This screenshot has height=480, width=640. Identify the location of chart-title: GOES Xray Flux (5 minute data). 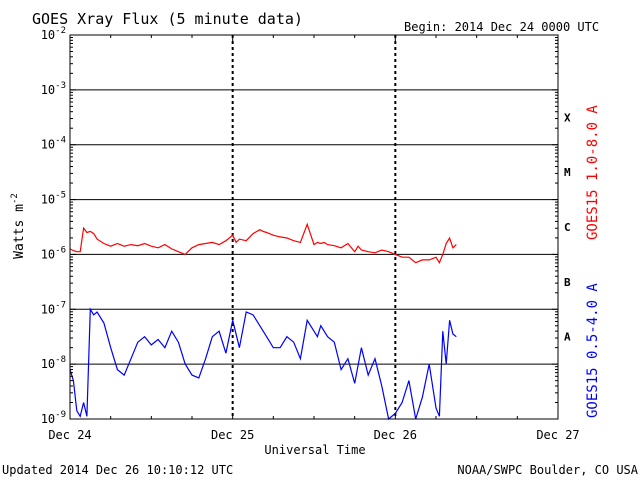
(167, 19).